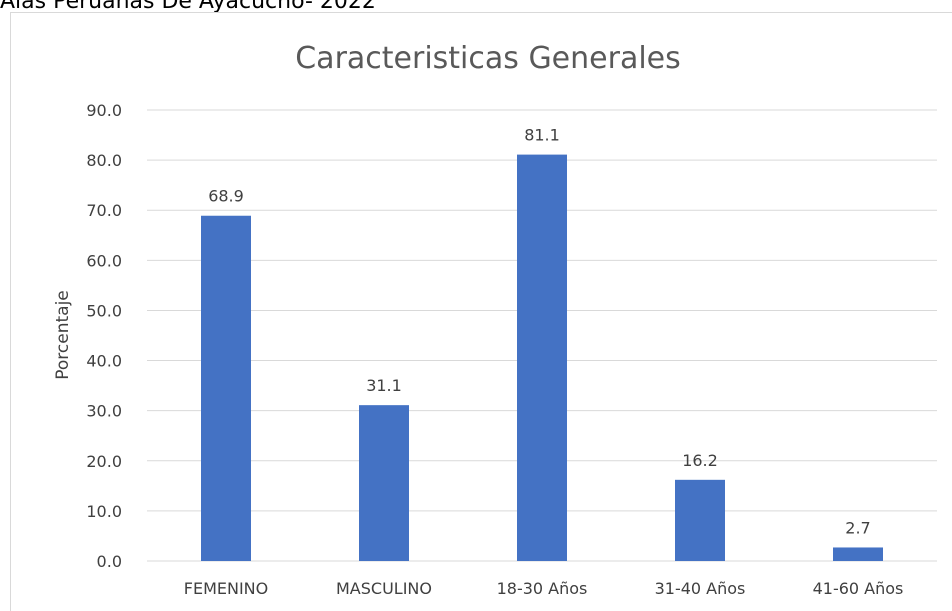 This screenshot has width=952, height=611. What do you see at coordinates (542, 588) in the screenshot?
I see `x-tick-label: 18-30 Años` at bounding box center [542, 588].